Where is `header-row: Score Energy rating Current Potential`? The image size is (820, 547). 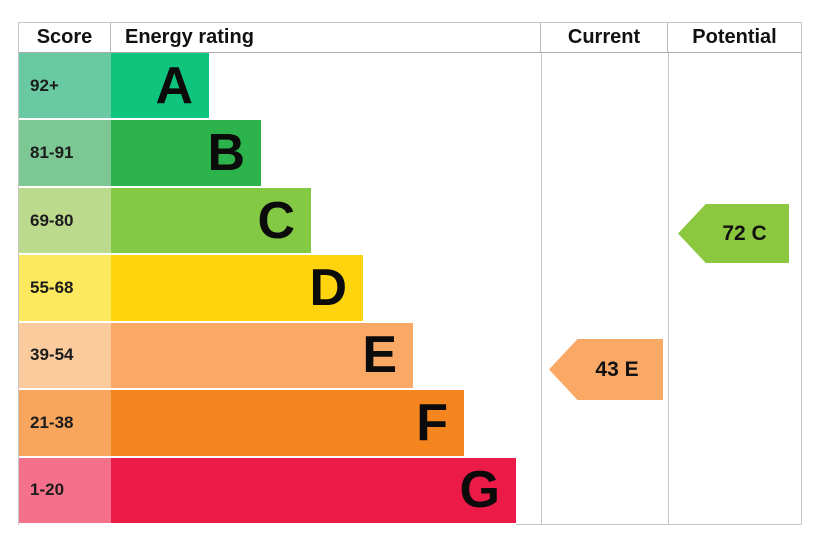
header-row: Score Energy rating Current Potential is located at coordinates (410, 38).